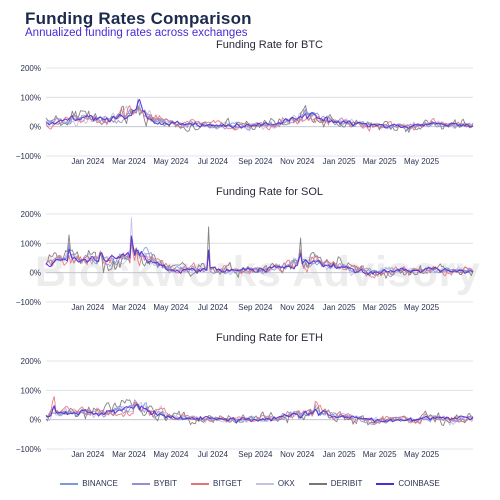 The image size is (500, 500). What do you see at coordinates (227, 483) in the screenshot?
I see `legend-label: BITGET` at bounding box center [227, 483].